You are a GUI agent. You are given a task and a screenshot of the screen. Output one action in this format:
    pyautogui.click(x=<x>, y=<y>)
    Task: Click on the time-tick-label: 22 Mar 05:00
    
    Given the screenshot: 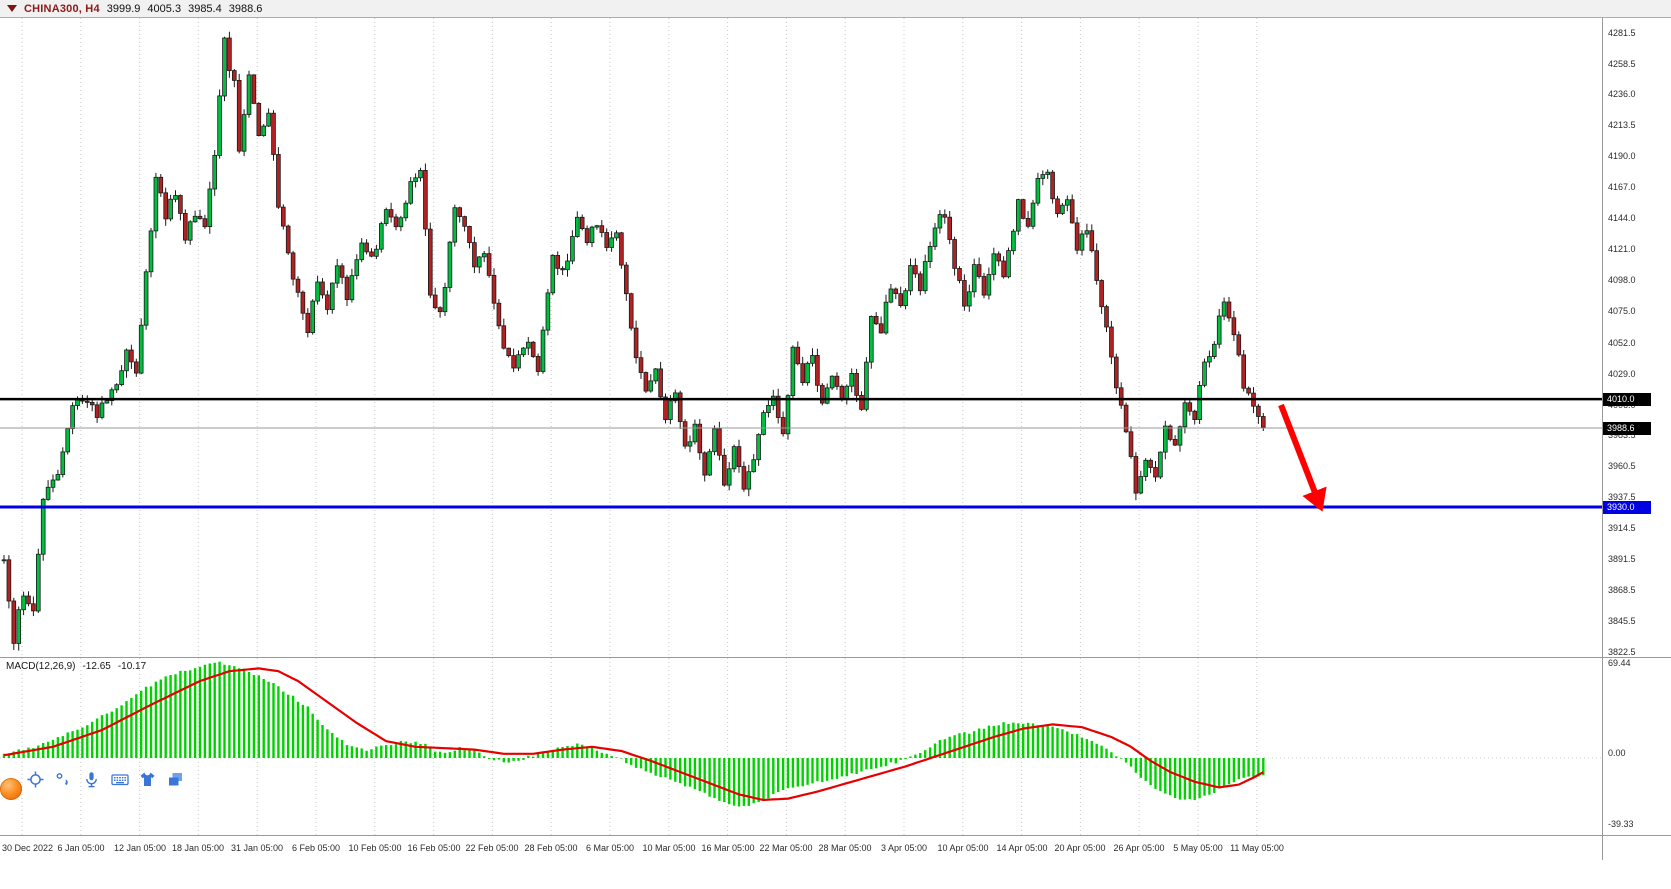 What is the action you would take?
    pyautogui.click(x=786, y=848)
    